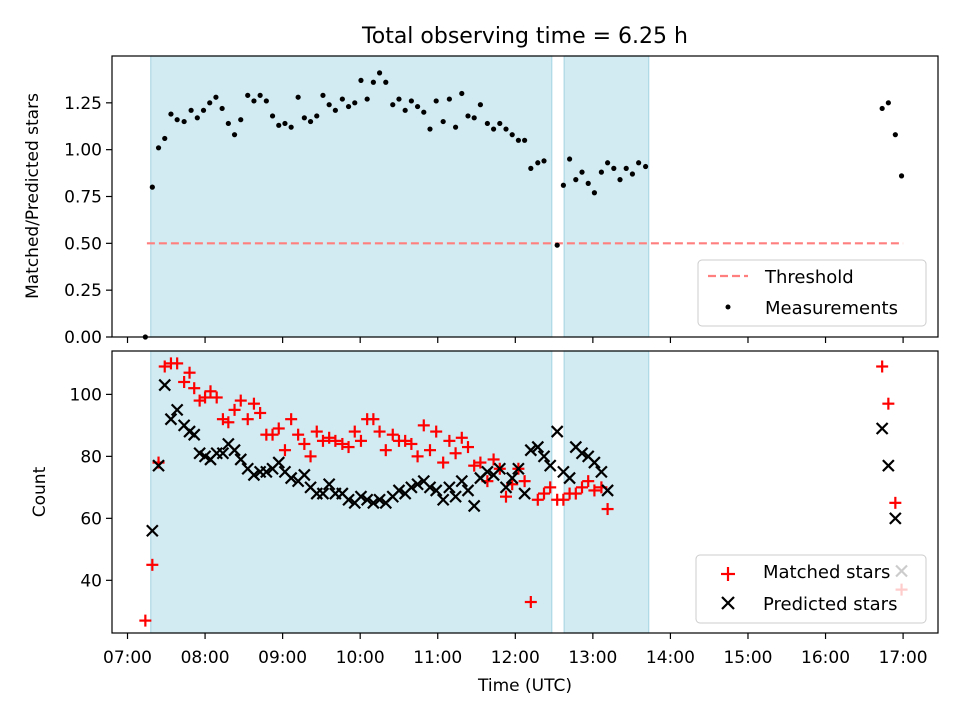  What do you see at coordinates (91, 457) in the screenshot?
I see `count-y-tick-label: 80` at bounding box center [91, 457].